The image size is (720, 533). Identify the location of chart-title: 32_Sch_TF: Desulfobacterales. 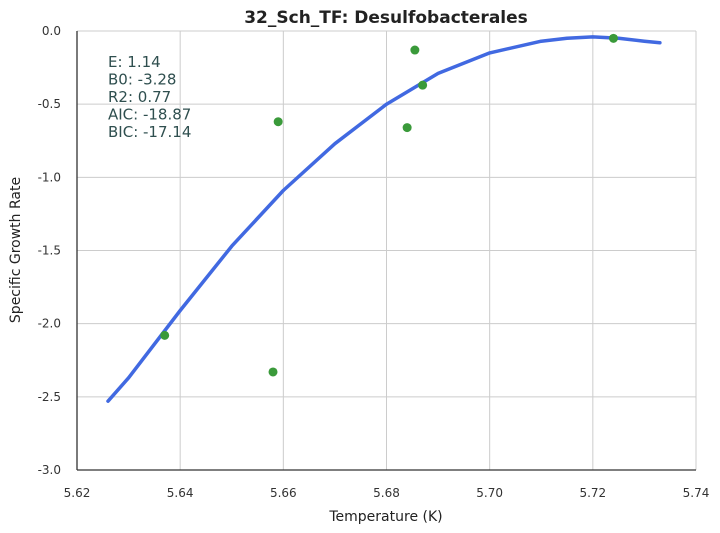
(386, 18).